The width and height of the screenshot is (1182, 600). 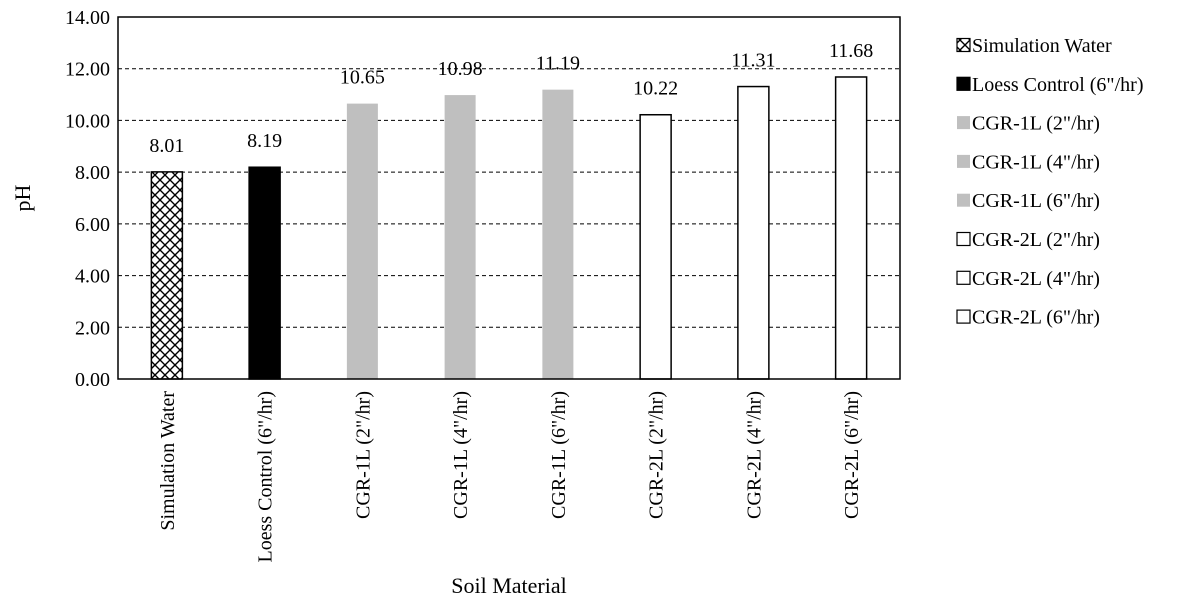 I want to click on data-label: 8.01, so click(x=166, y=146).